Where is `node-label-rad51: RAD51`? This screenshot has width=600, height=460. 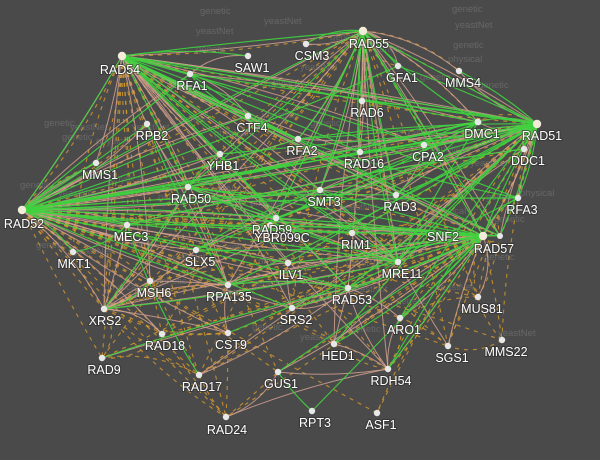 node-label-rad51: RAD51 is located at coordinates (542, 136).